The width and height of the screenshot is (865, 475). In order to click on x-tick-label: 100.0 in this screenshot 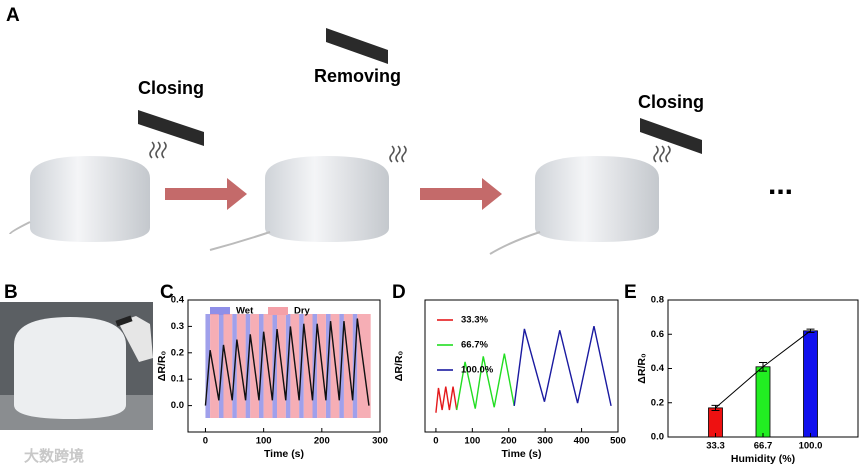, I will do `click(811, 446)`.